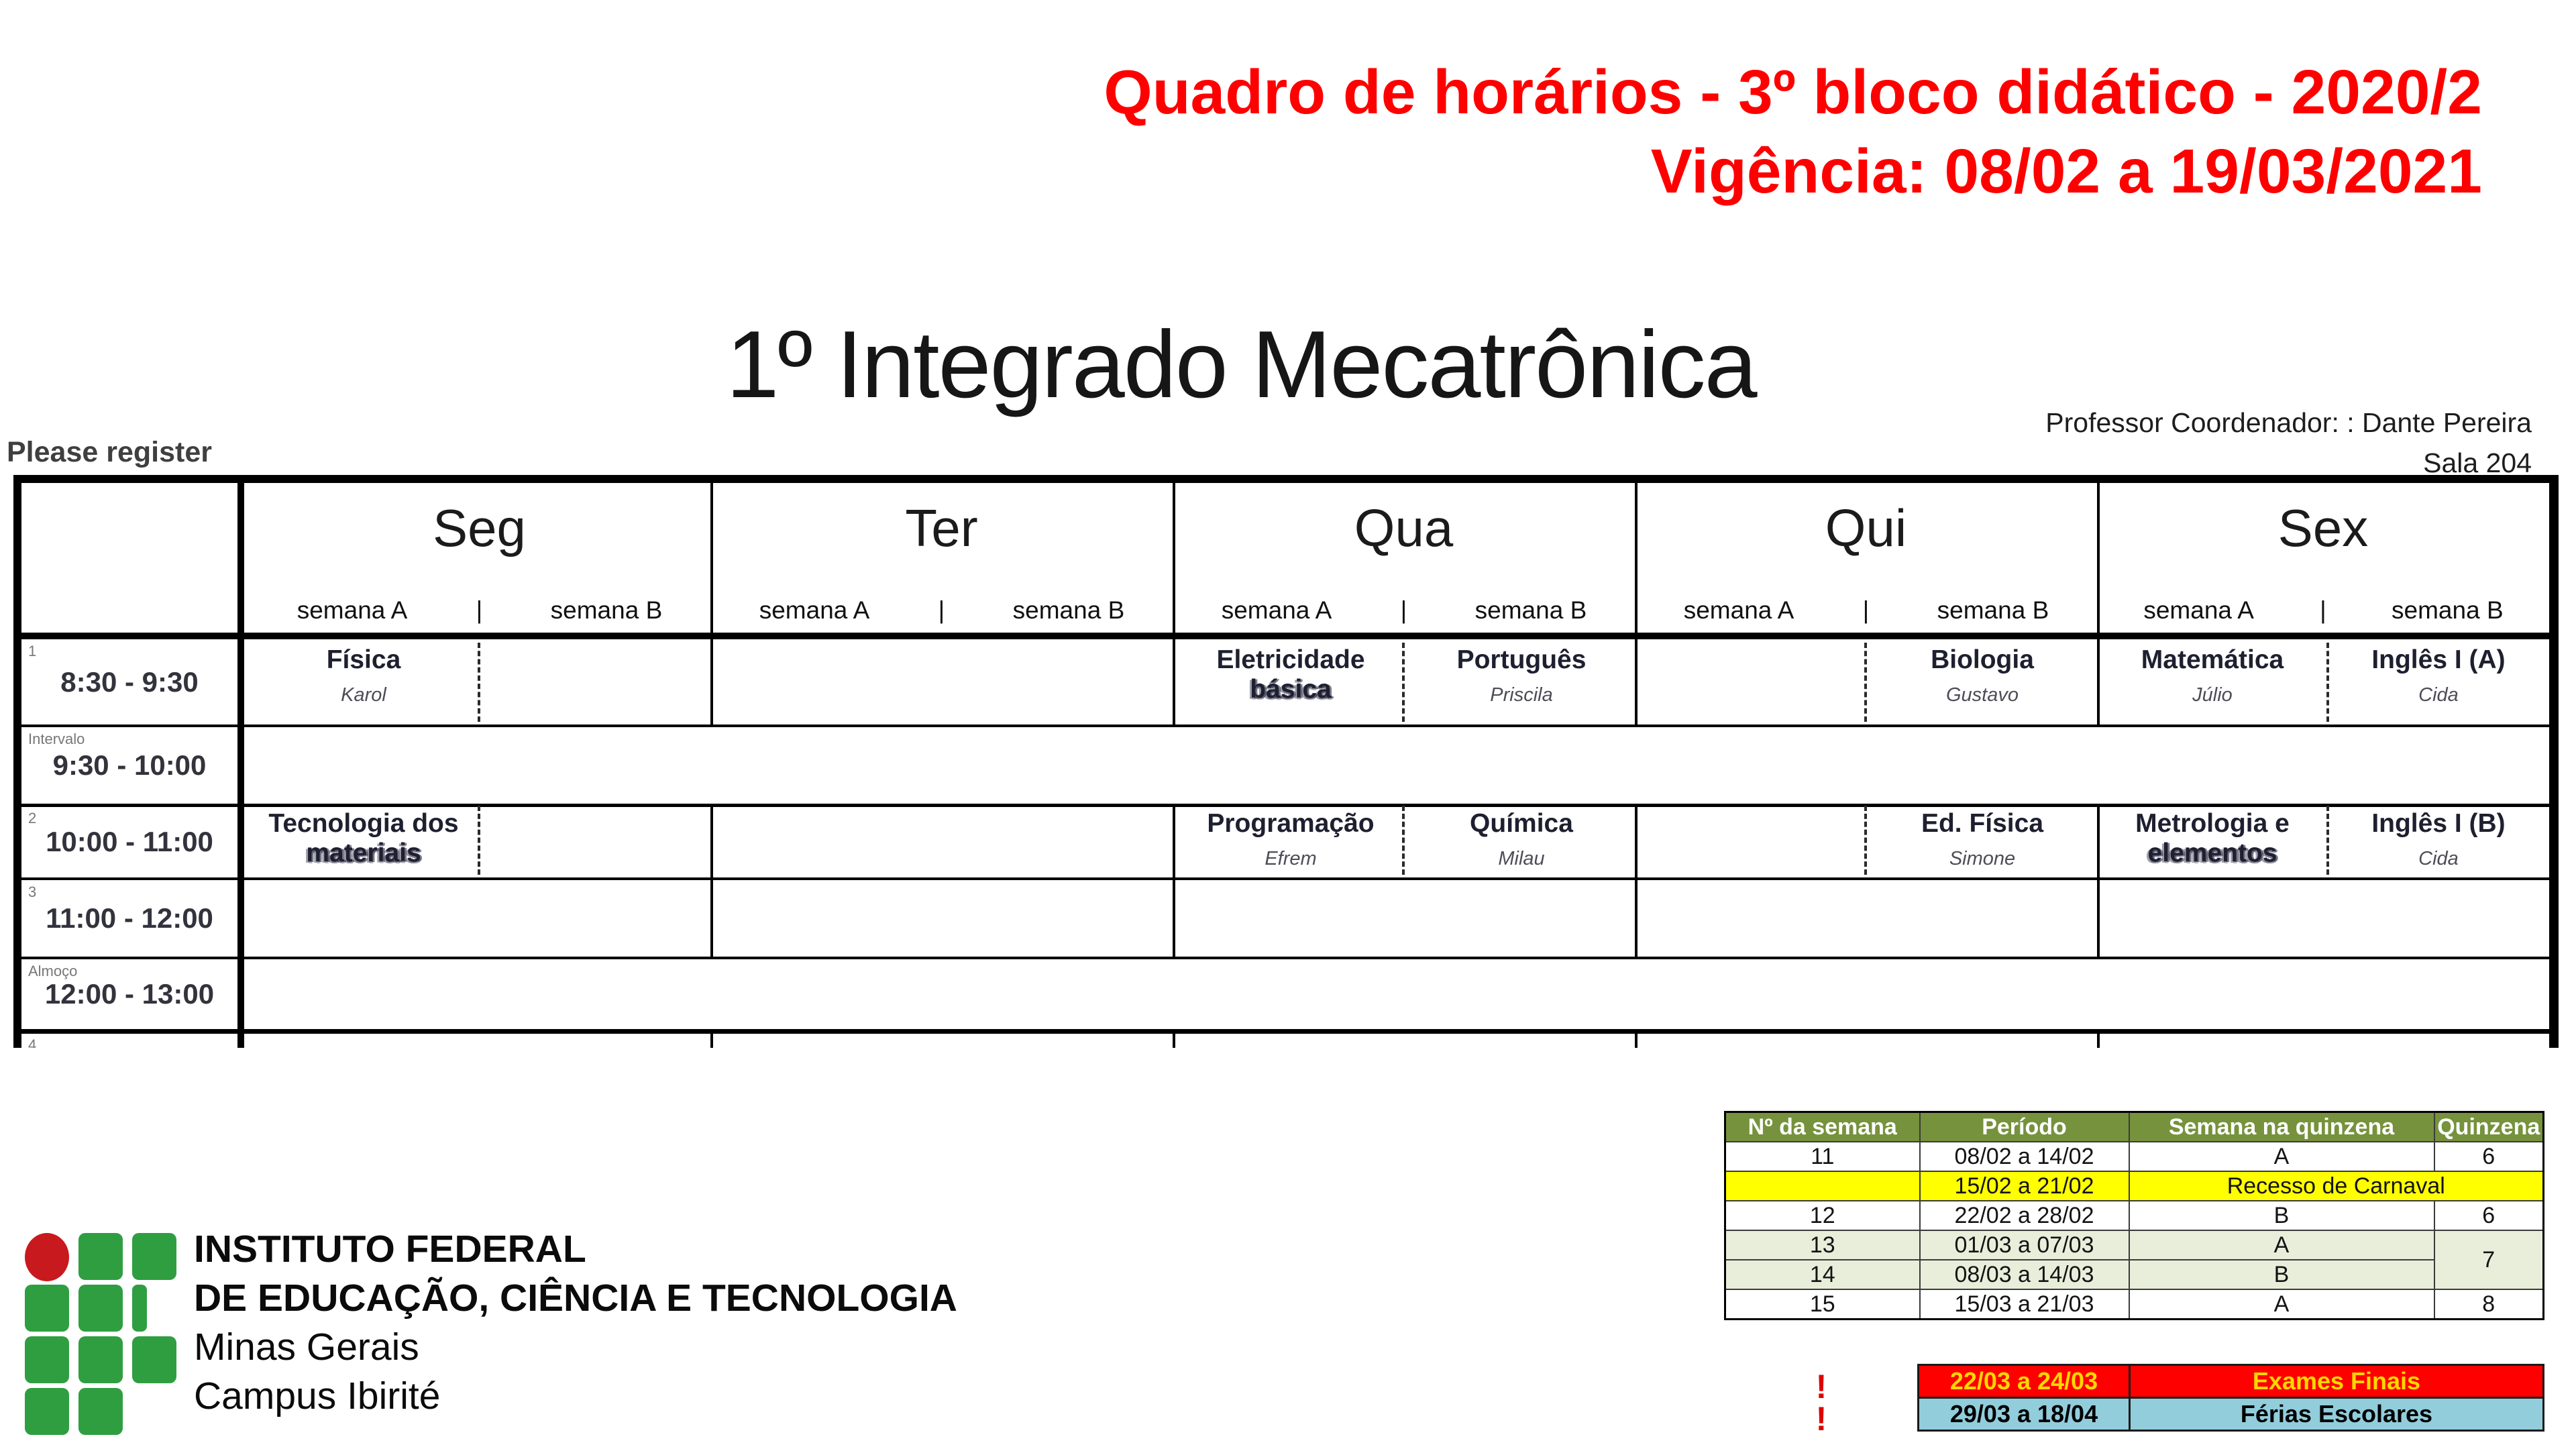 This screenshot has width=2576, height=1449. I want to click on lesson-sex-a-metrologia: Metrologia e elementos, so click(2212, 841).